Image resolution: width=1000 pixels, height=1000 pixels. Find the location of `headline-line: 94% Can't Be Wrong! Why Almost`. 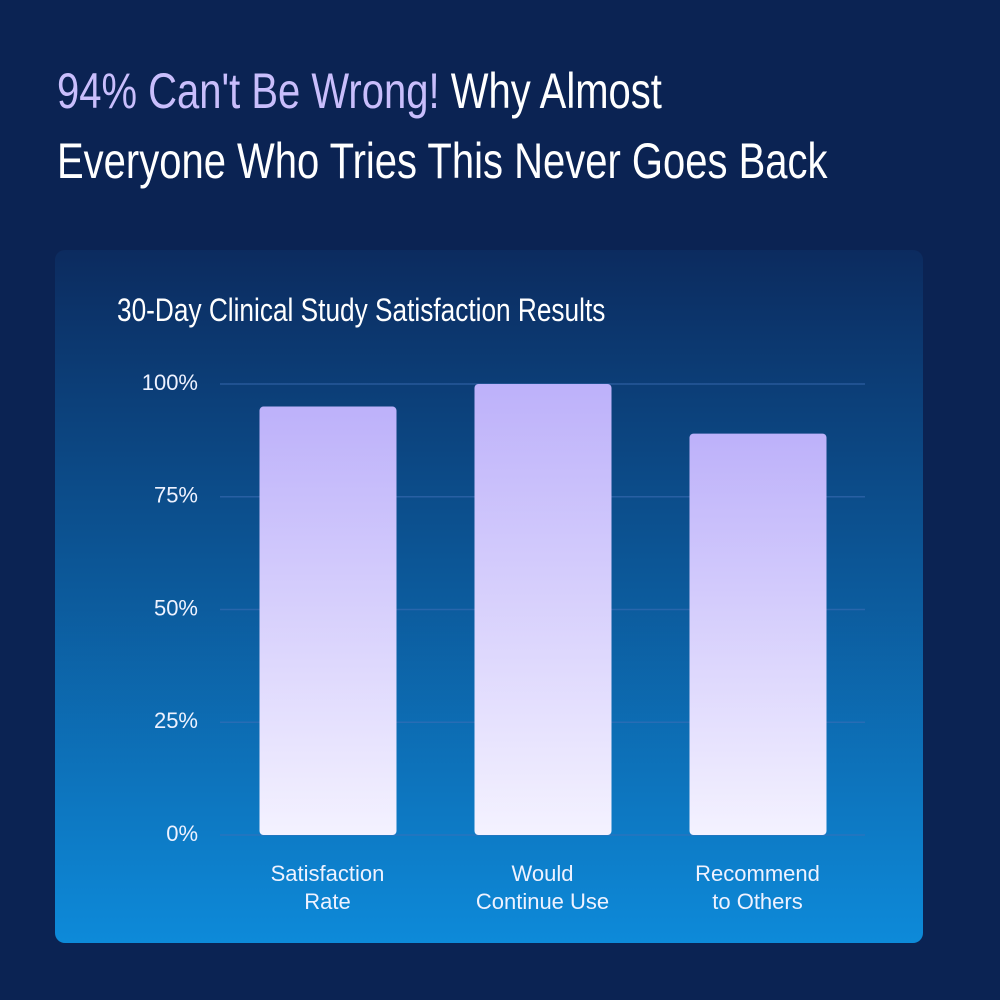

headline-line: 94% Can't Be Wrong! Why Almost is located at coordinates (359, 91).